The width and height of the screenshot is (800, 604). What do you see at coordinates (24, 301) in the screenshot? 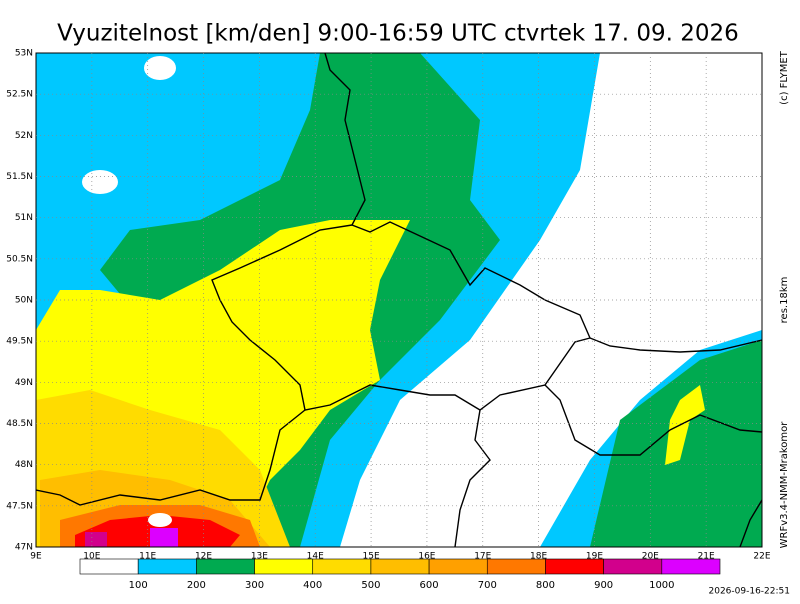
I see `lat-label: 50N` at bounding box center [24, 301].